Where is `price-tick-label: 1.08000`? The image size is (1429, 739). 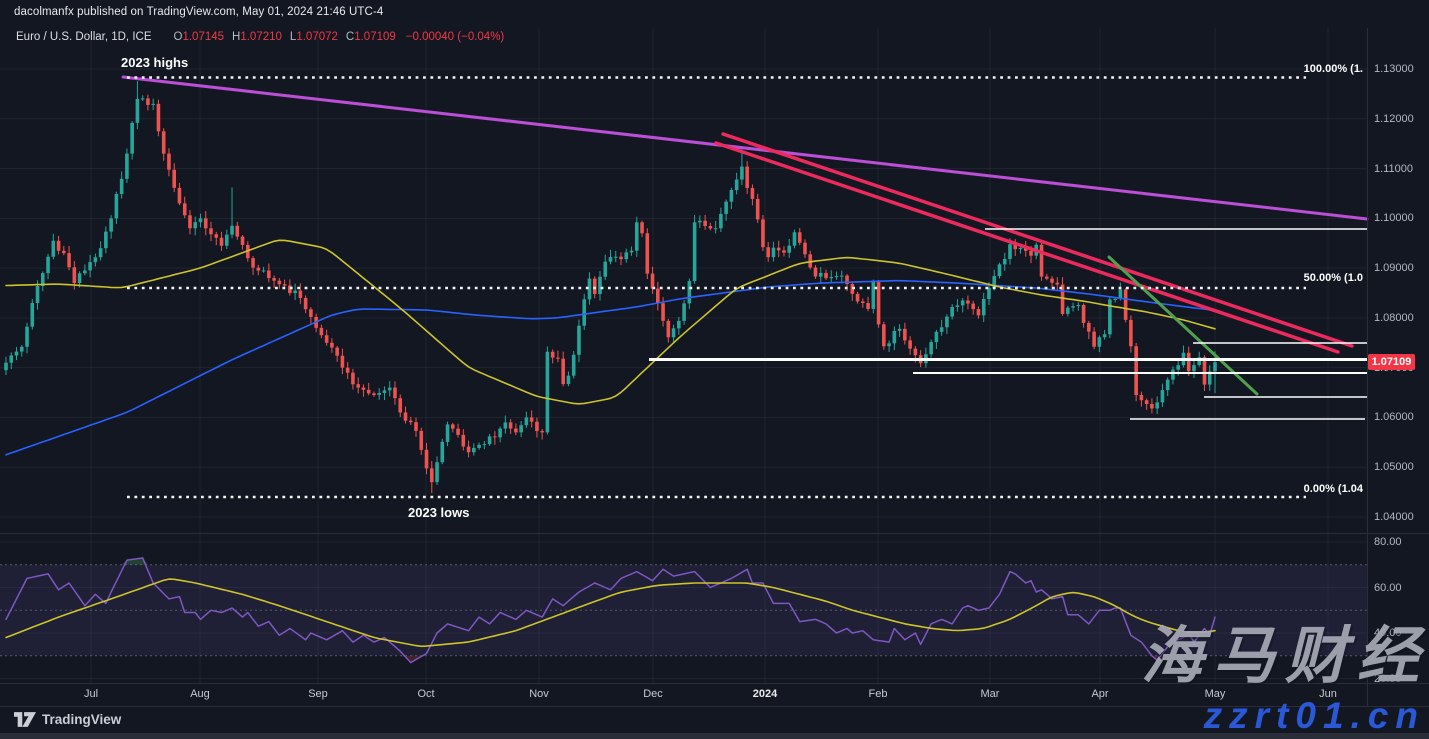 price-tick-label: 1.08000 is located at coordinates (1394, 317).